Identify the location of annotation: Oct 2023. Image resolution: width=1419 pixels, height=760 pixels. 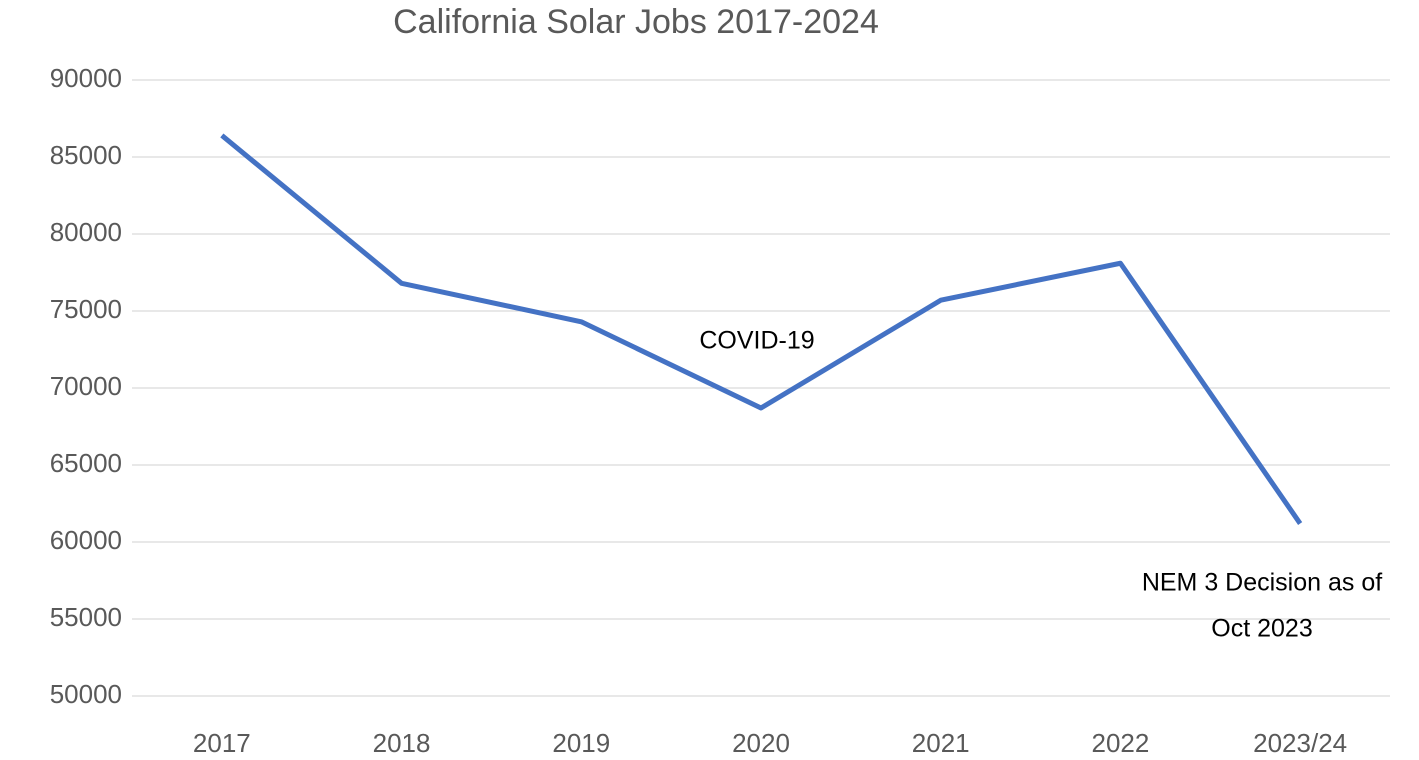
(1261, 629).